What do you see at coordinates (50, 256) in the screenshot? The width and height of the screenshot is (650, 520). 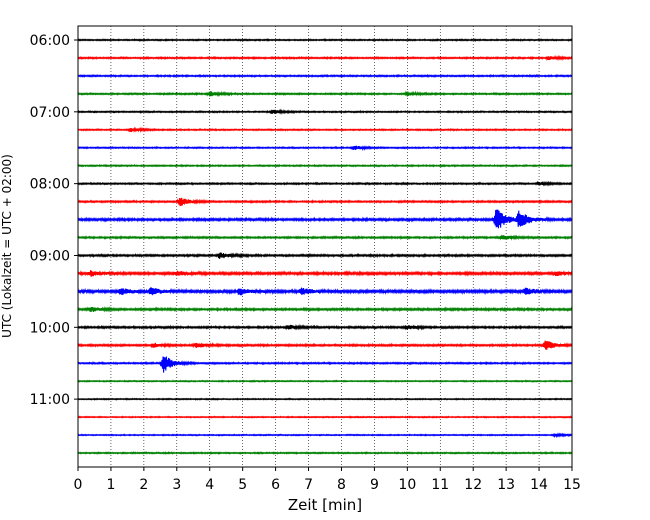 I see `y-tick-label: 09:00` at bounding box center [50, 256].